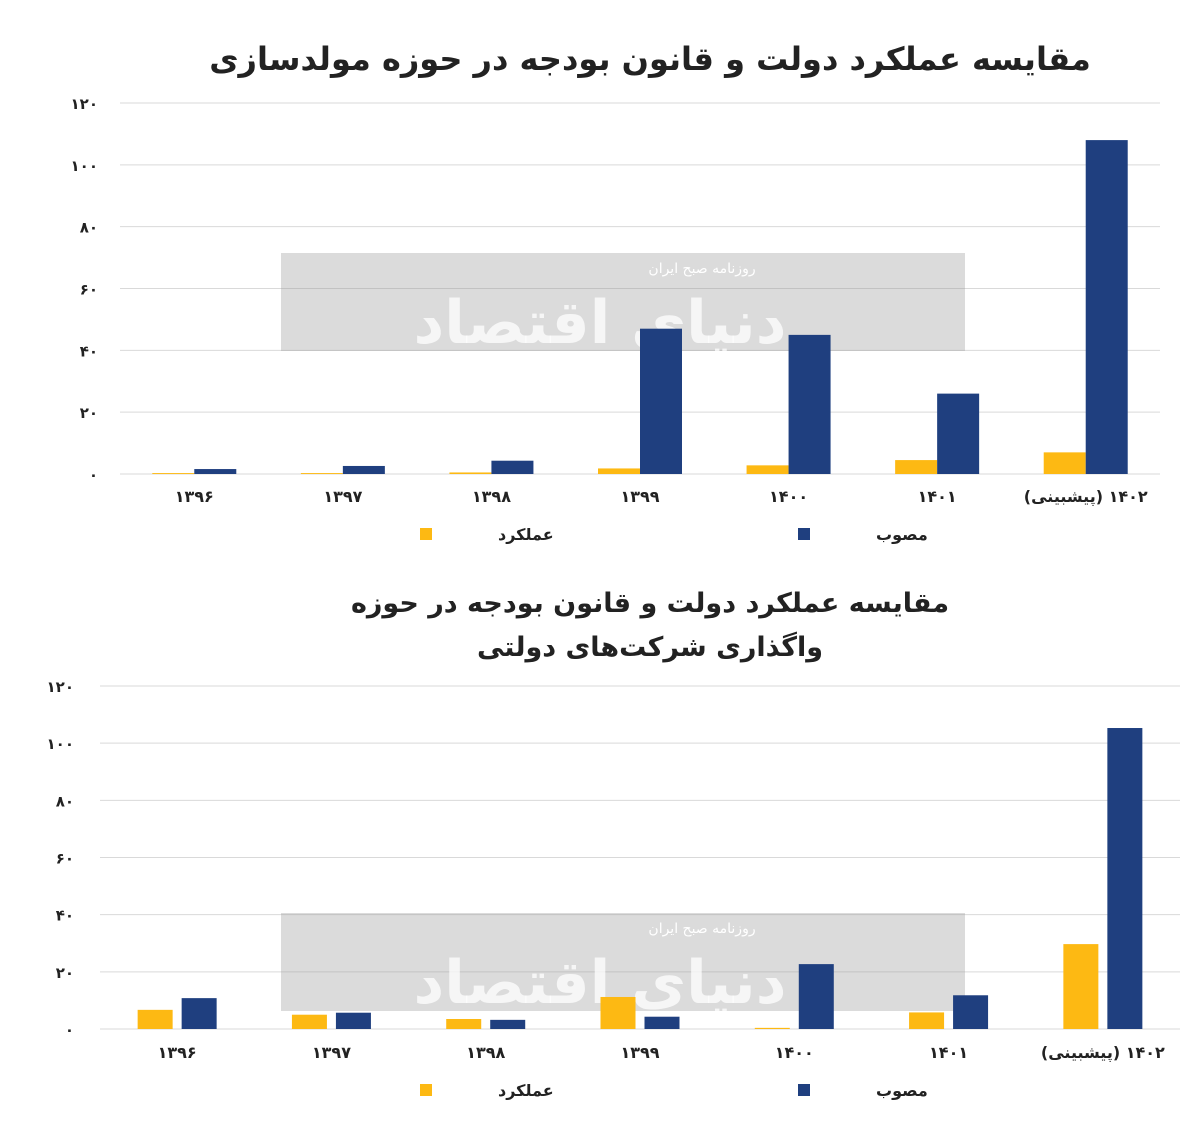 Image resolution: width=1200 pixels, height=1130 pixels. Describe the element at coordinates (650, 647) in the screenshot. I see `chart-title: واگذاری شرکت‌های دولتی` at that location.